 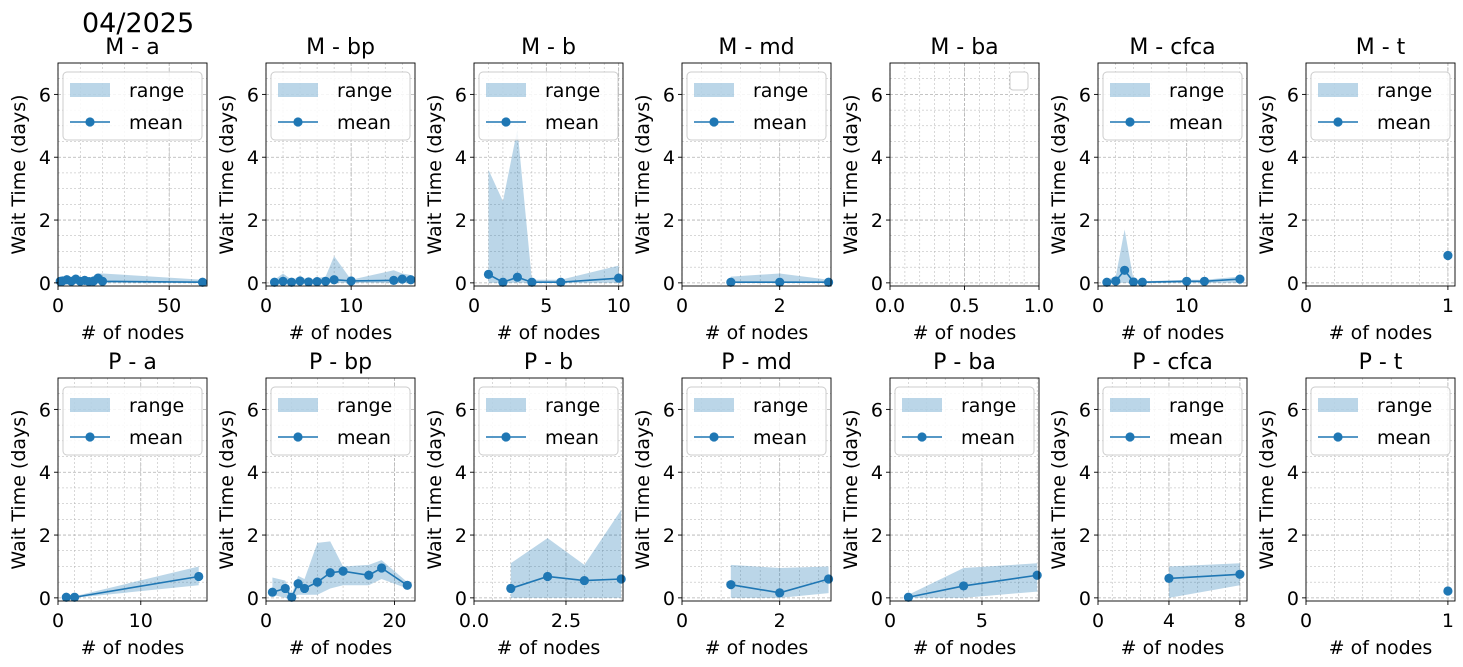 What do you see at coordinates (1381, 362) in the screenshot?
I see `subplot-title: P - t` at bounding box center [1381, 362].